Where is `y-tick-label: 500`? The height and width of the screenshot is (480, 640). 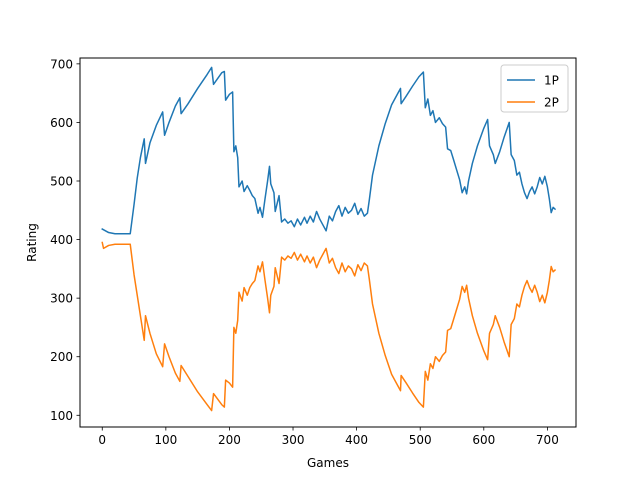 y-tick-label: 500 is located at coordinates (61, 182).